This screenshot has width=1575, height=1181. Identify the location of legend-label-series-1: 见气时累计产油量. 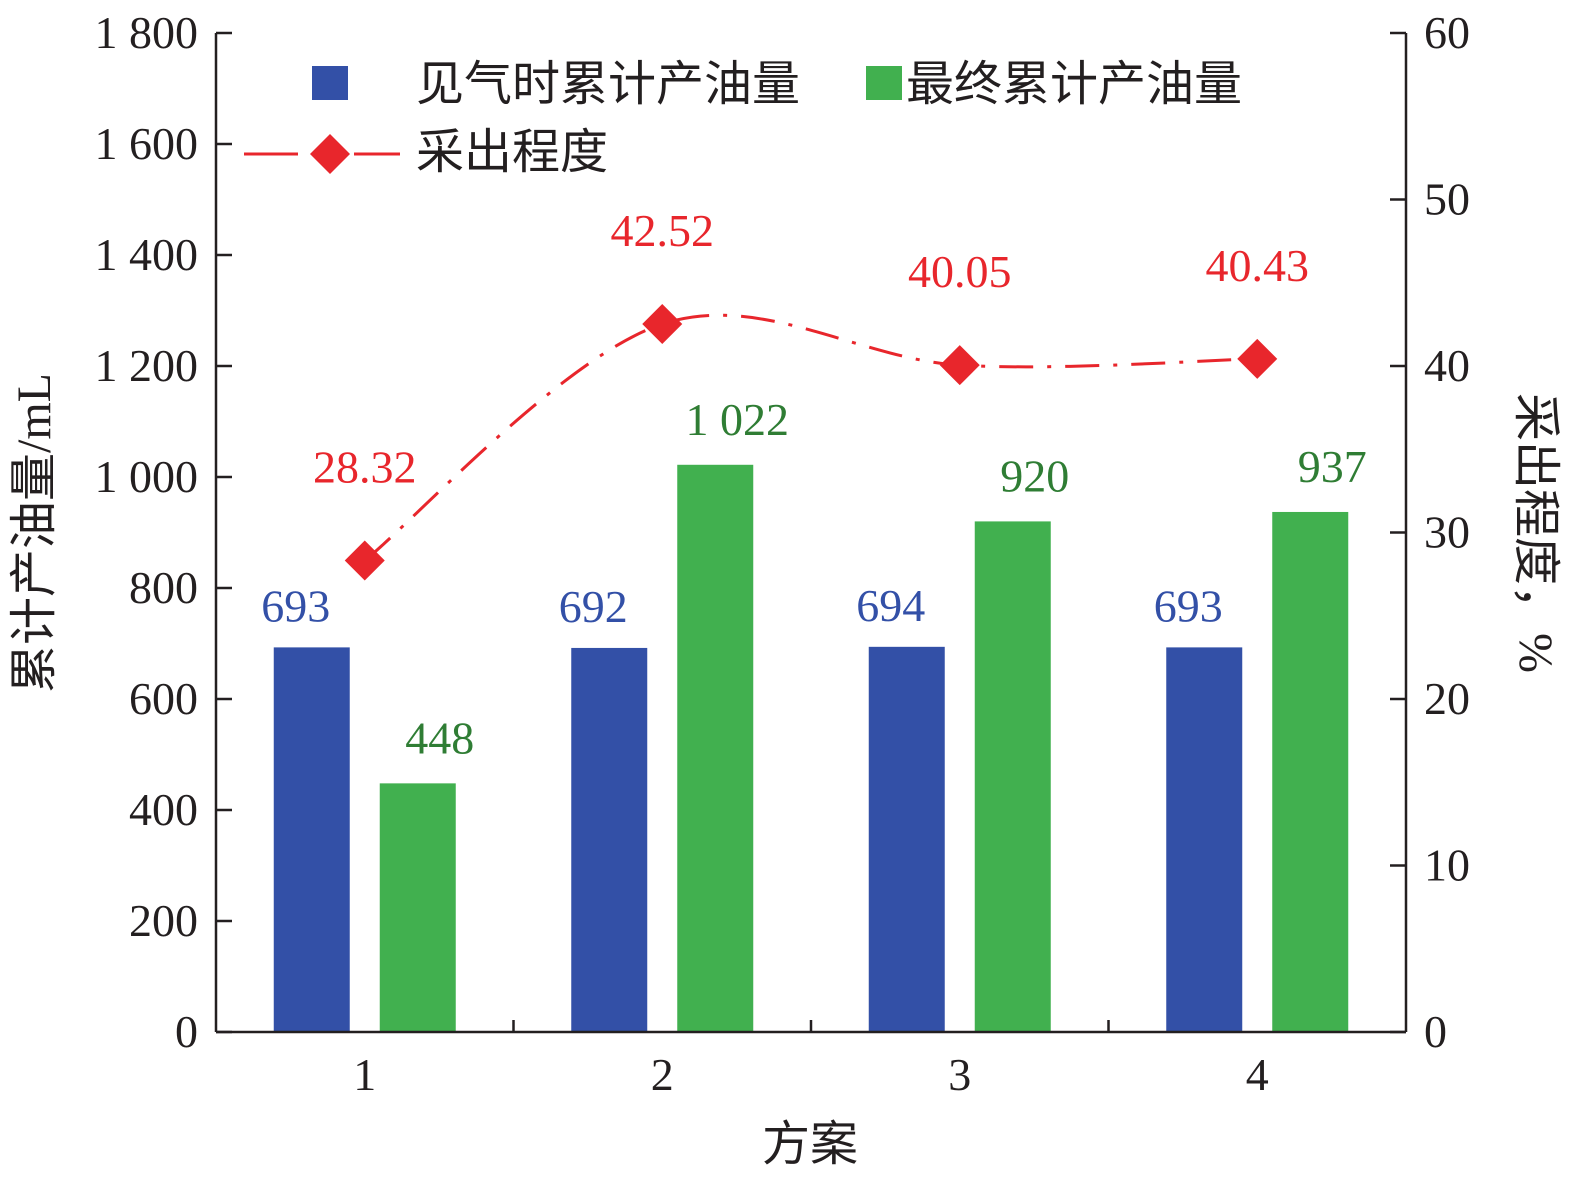
(608, 84).